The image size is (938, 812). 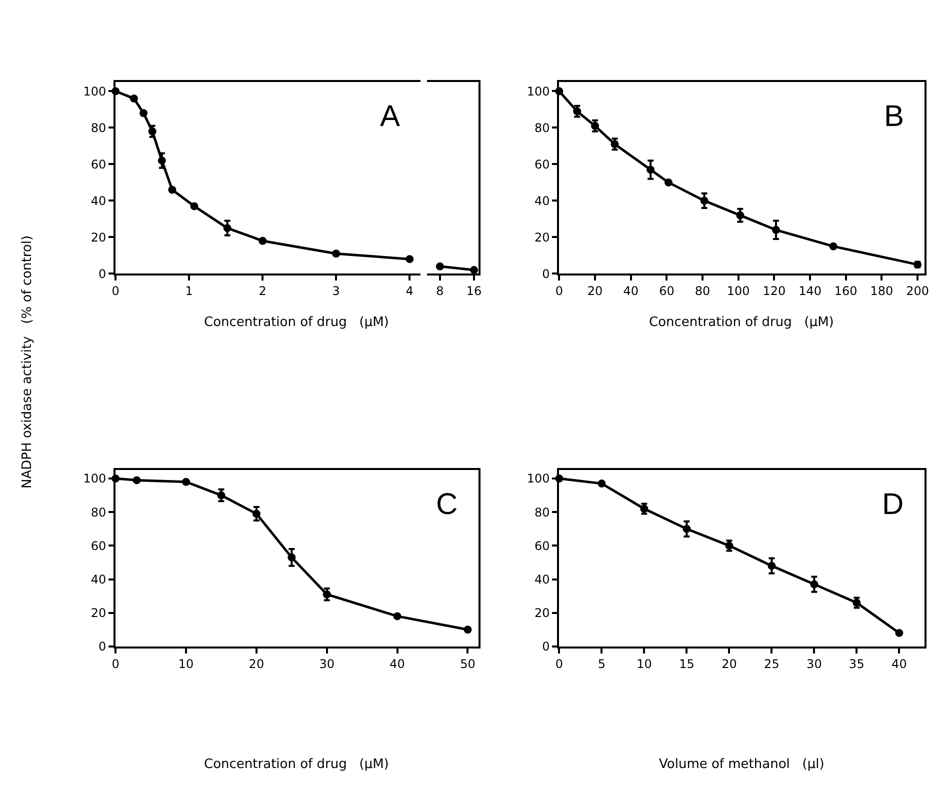 What do you see at coordinates (602, 663) in the screenshot?
I see `x-tick-label: 5` at bounding box center [602, 663].